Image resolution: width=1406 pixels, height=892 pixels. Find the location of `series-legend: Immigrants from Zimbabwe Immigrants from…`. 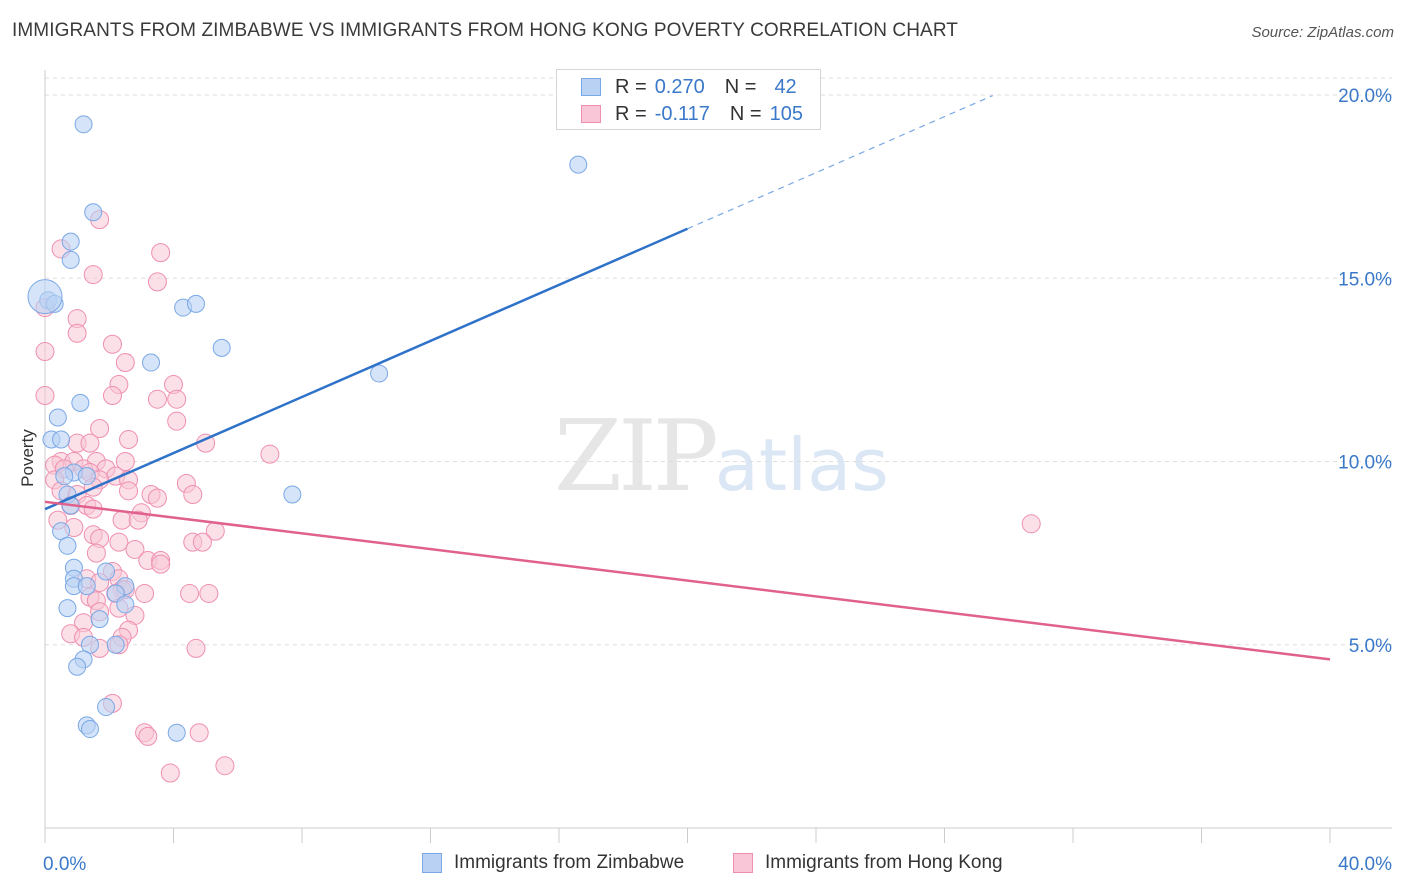

series-legend: Immigrants from Zimbabwe Immigrants from… is located at coordinates (703, 865).